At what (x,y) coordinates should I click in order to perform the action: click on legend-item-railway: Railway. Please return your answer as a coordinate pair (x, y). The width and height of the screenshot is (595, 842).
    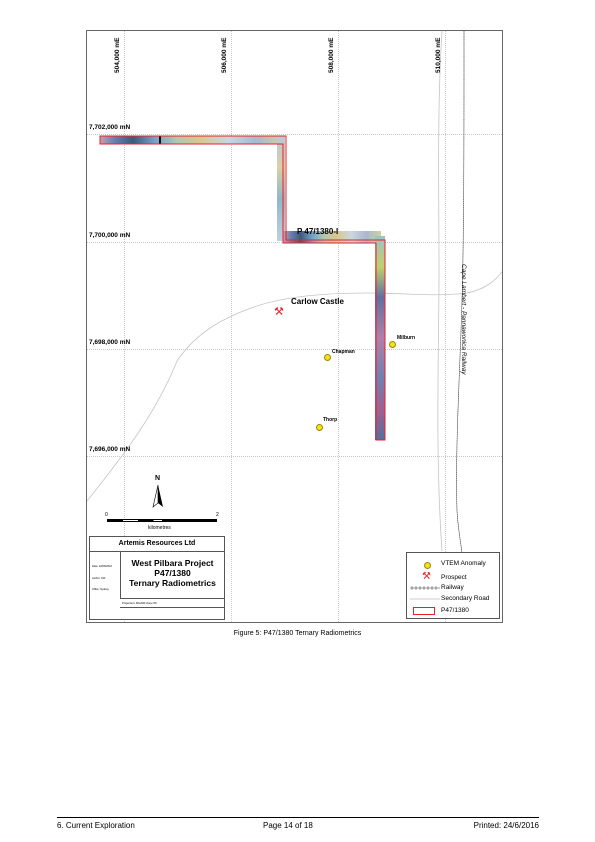
    Looking at the image, I should click on (452, 587).